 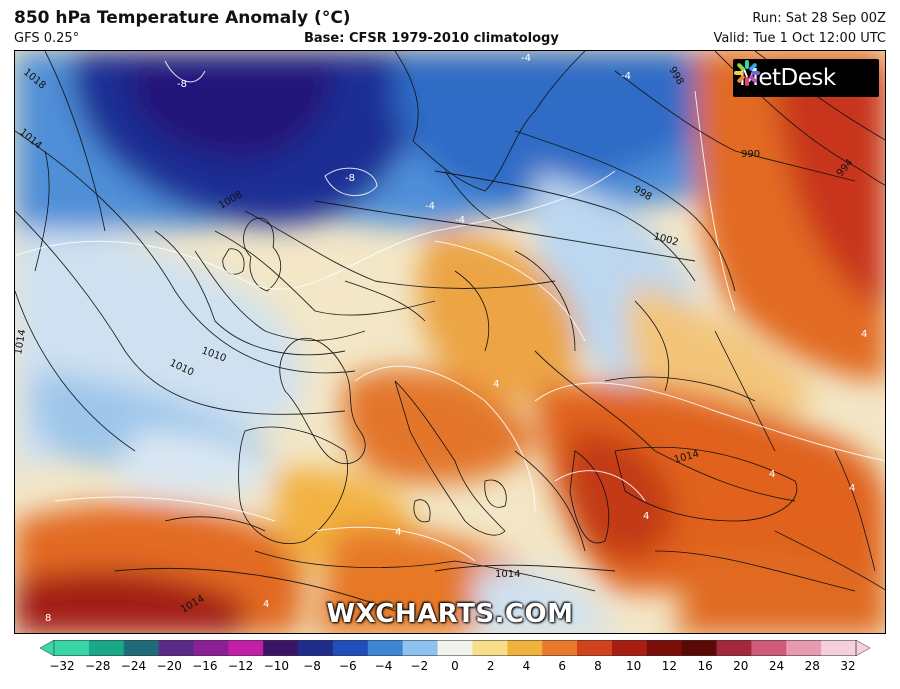 I want to click on colorbar-tick-label: 10, so click(x=633, y=666).